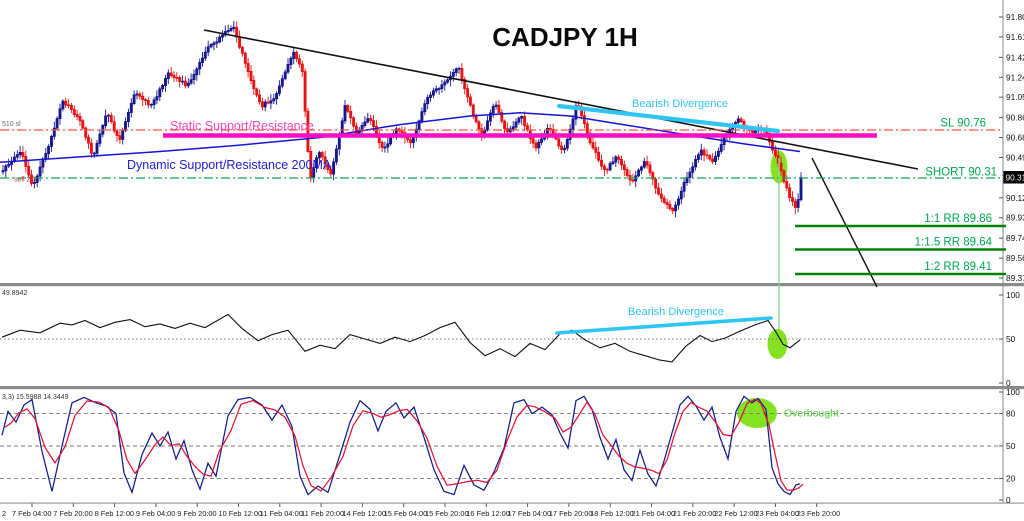  I want to click on time-axis-label: 9 Feb 04:00, so click(155, 513).